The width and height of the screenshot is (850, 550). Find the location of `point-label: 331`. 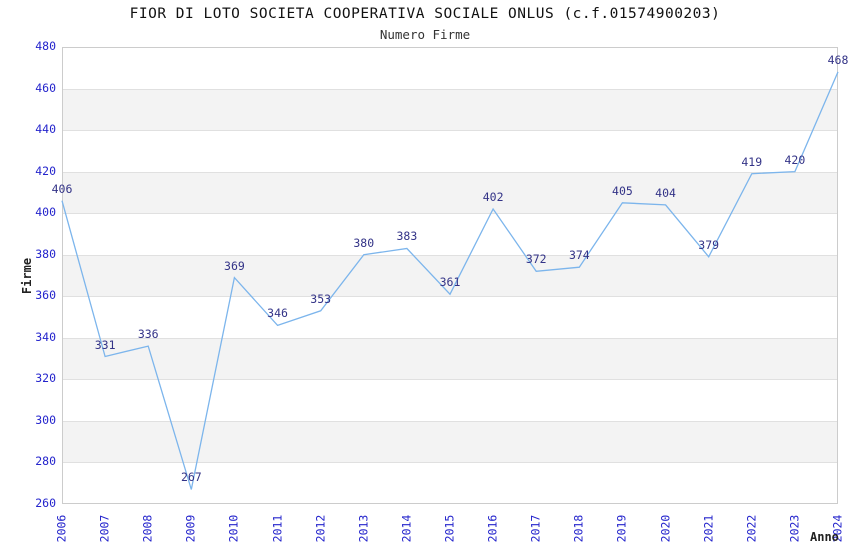

point-label: 331 is located at coordinates (105, 344).